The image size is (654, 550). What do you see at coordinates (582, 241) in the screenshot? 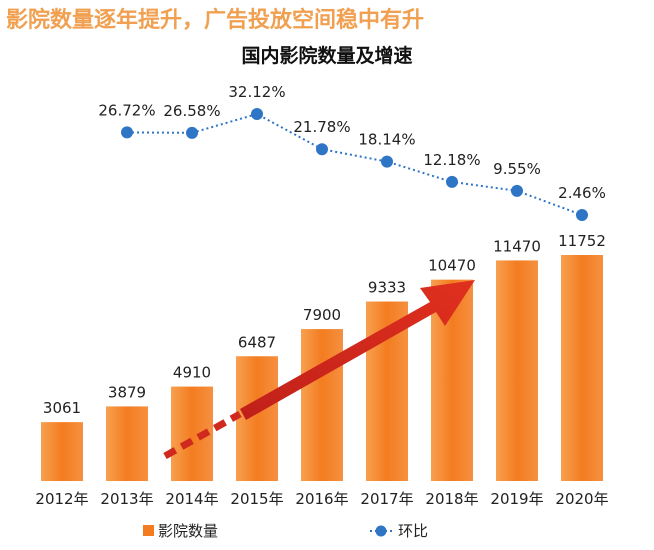
I see `bar-value-label: 11752` at bounding box center [582, 241].